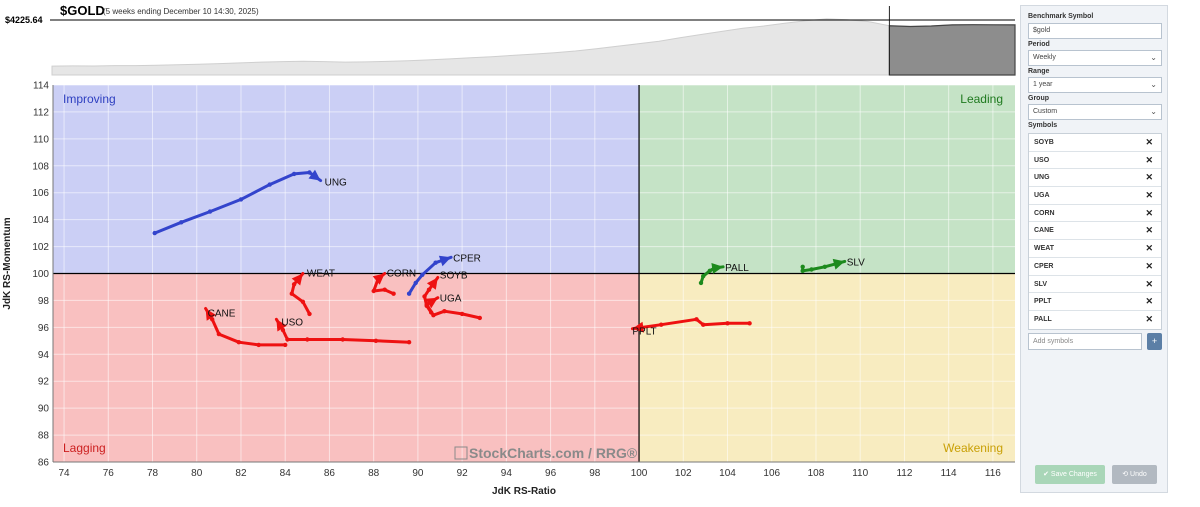  Describe the element at coordinates (84, 448) in the screenshot. I see `quadrant-label-lagging: Lagging` at that location.